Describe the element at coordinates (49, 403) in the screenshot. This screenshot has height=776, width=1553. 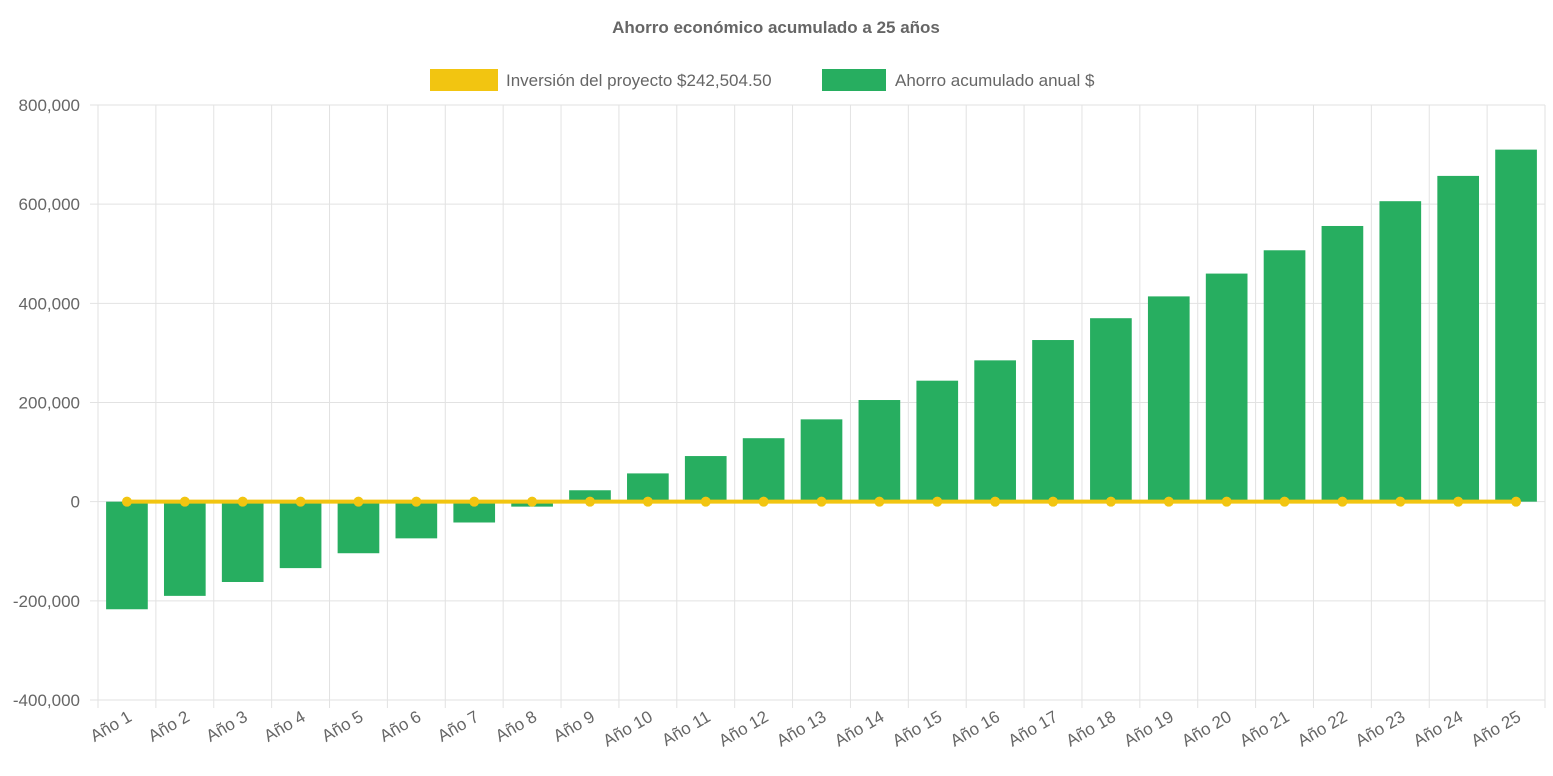
I see `y-tick-label: 200,000` at that location.